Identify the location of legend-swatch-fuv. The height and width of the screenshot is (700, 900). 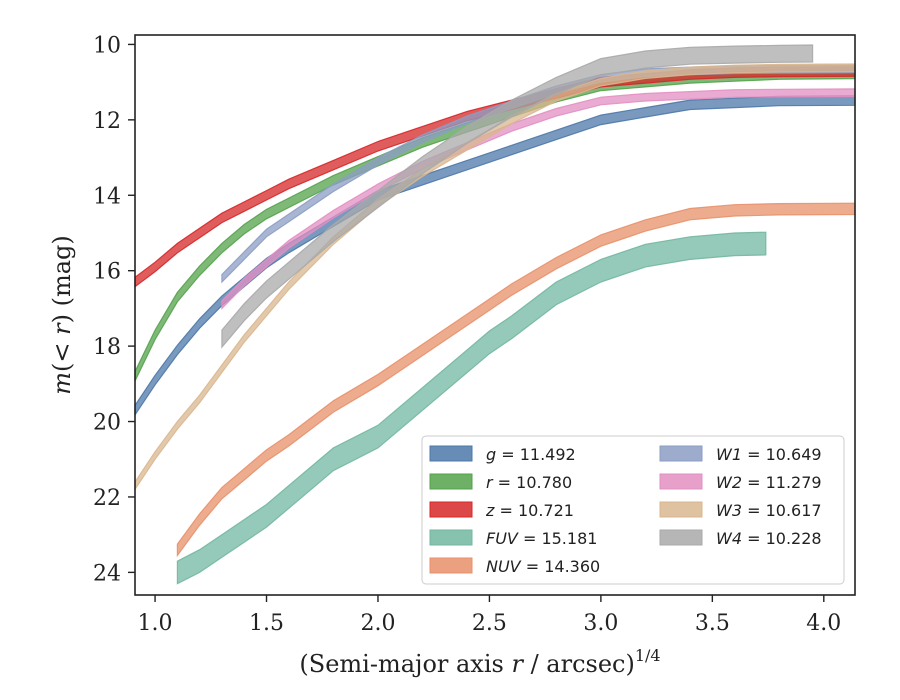
(451, 537).